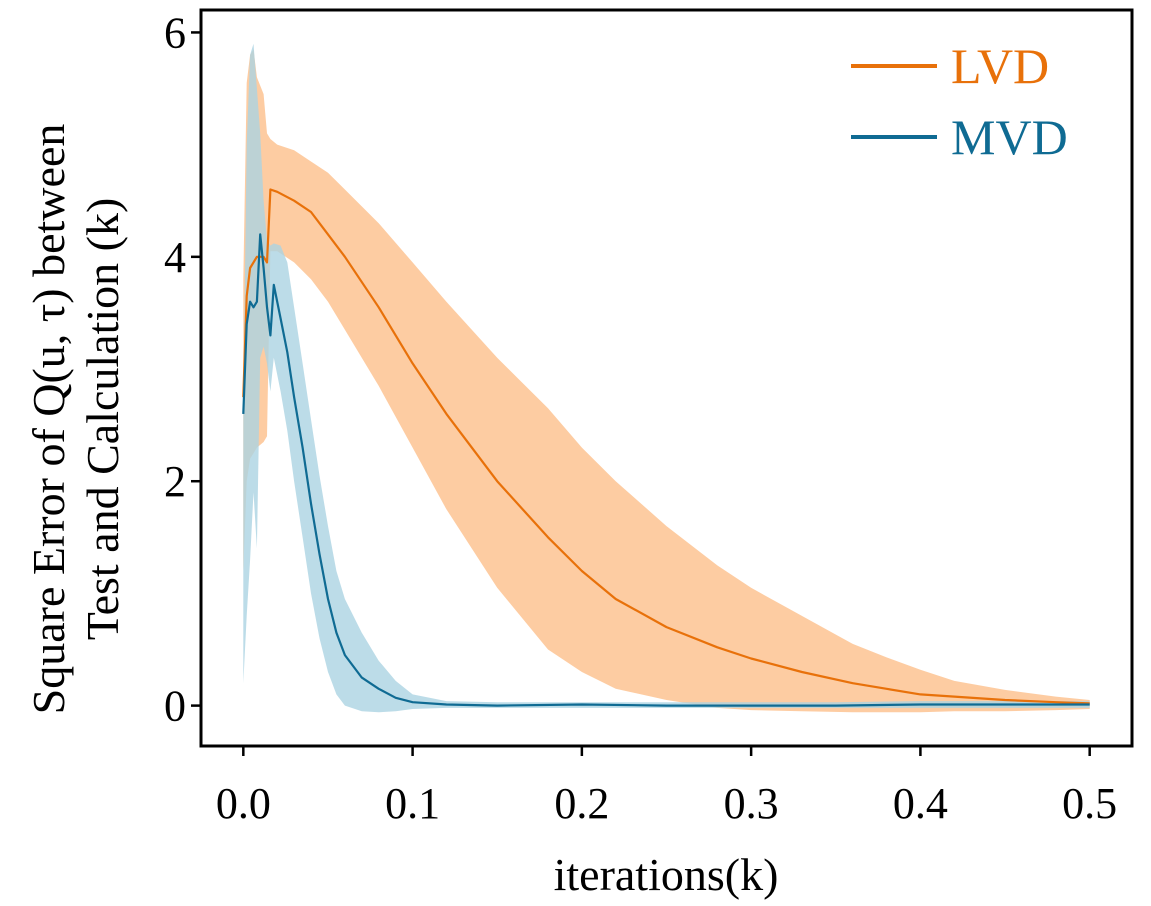 This screenshot has width=1151, height=906. What do you see at coordinates (1009, 137) in the screenshot?
I see `legend-label-mvd: MVD` at bounding box center [1009, 137].